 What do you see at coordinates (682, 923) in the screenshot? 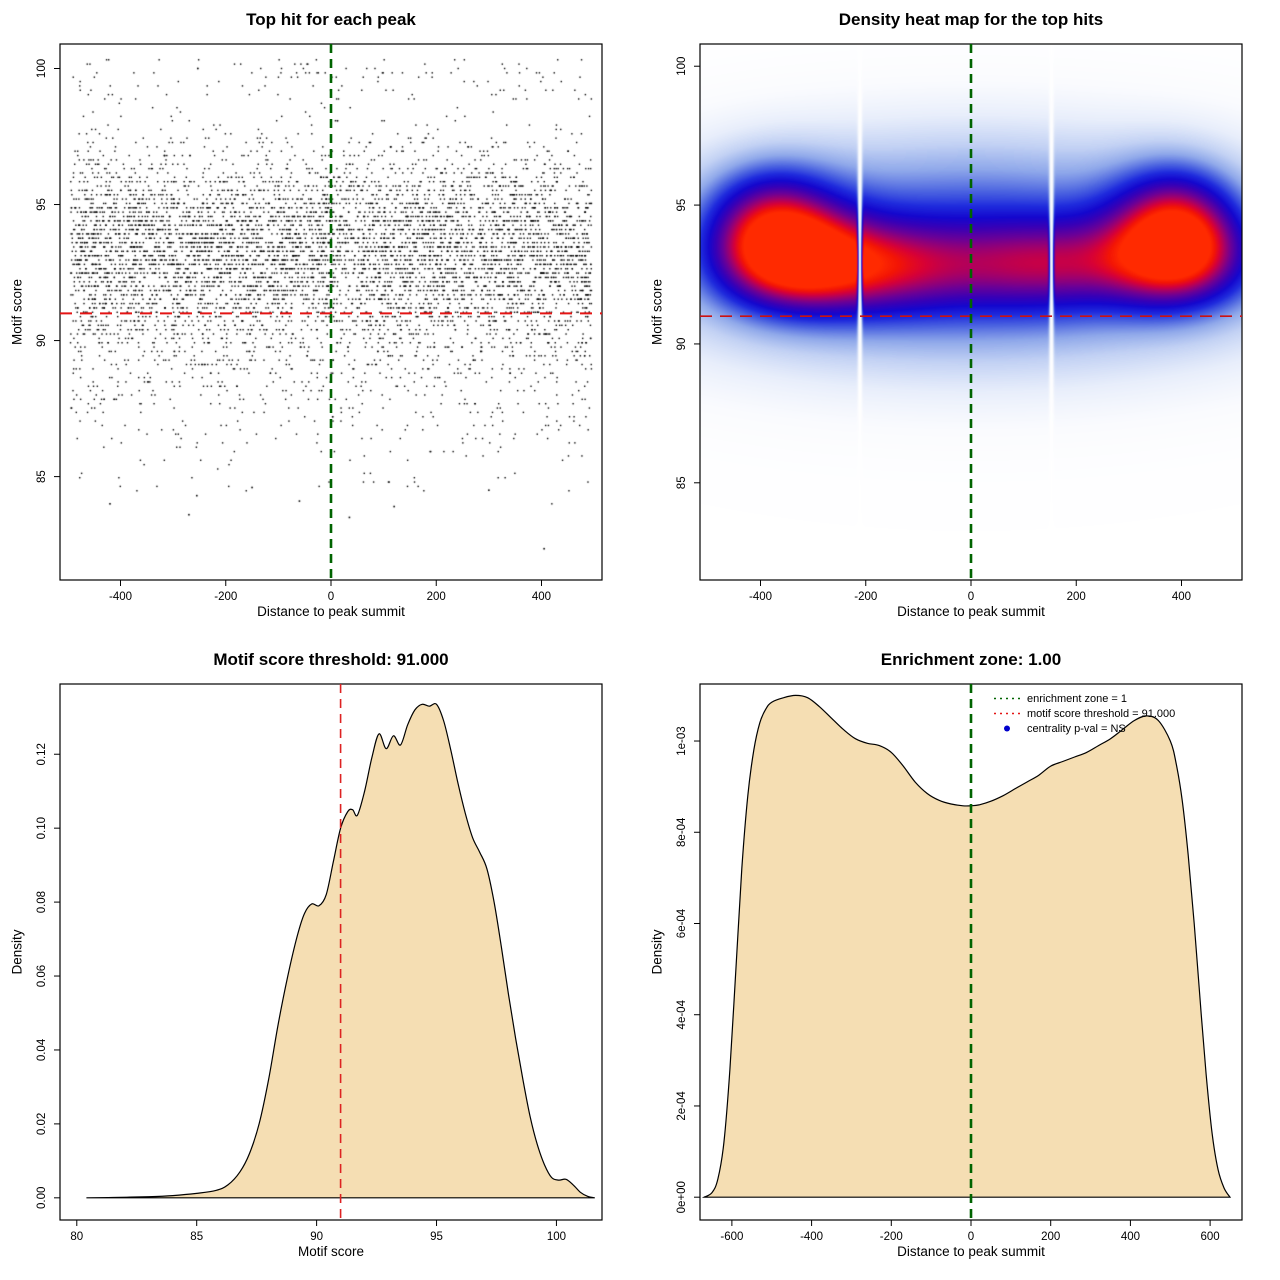
I see `y-tick-label: 6e-04` at bounding box center [682, 923].